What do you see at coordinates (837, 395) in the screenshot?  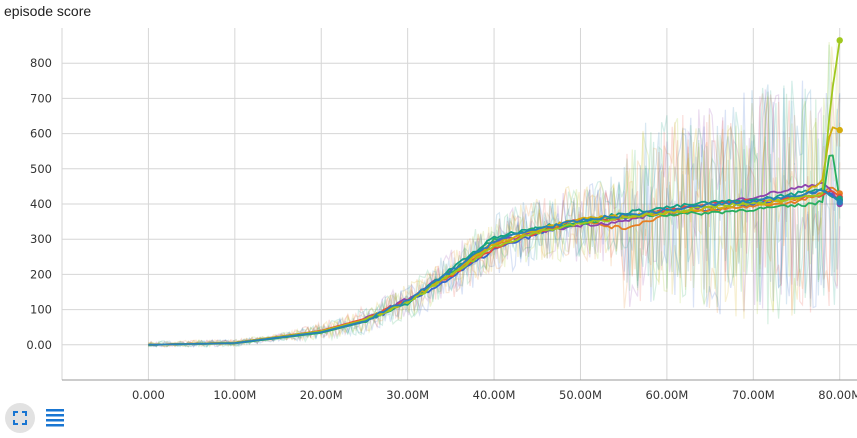 I see `x-tick-label: 80.00M` at bounding box center [837, 395].